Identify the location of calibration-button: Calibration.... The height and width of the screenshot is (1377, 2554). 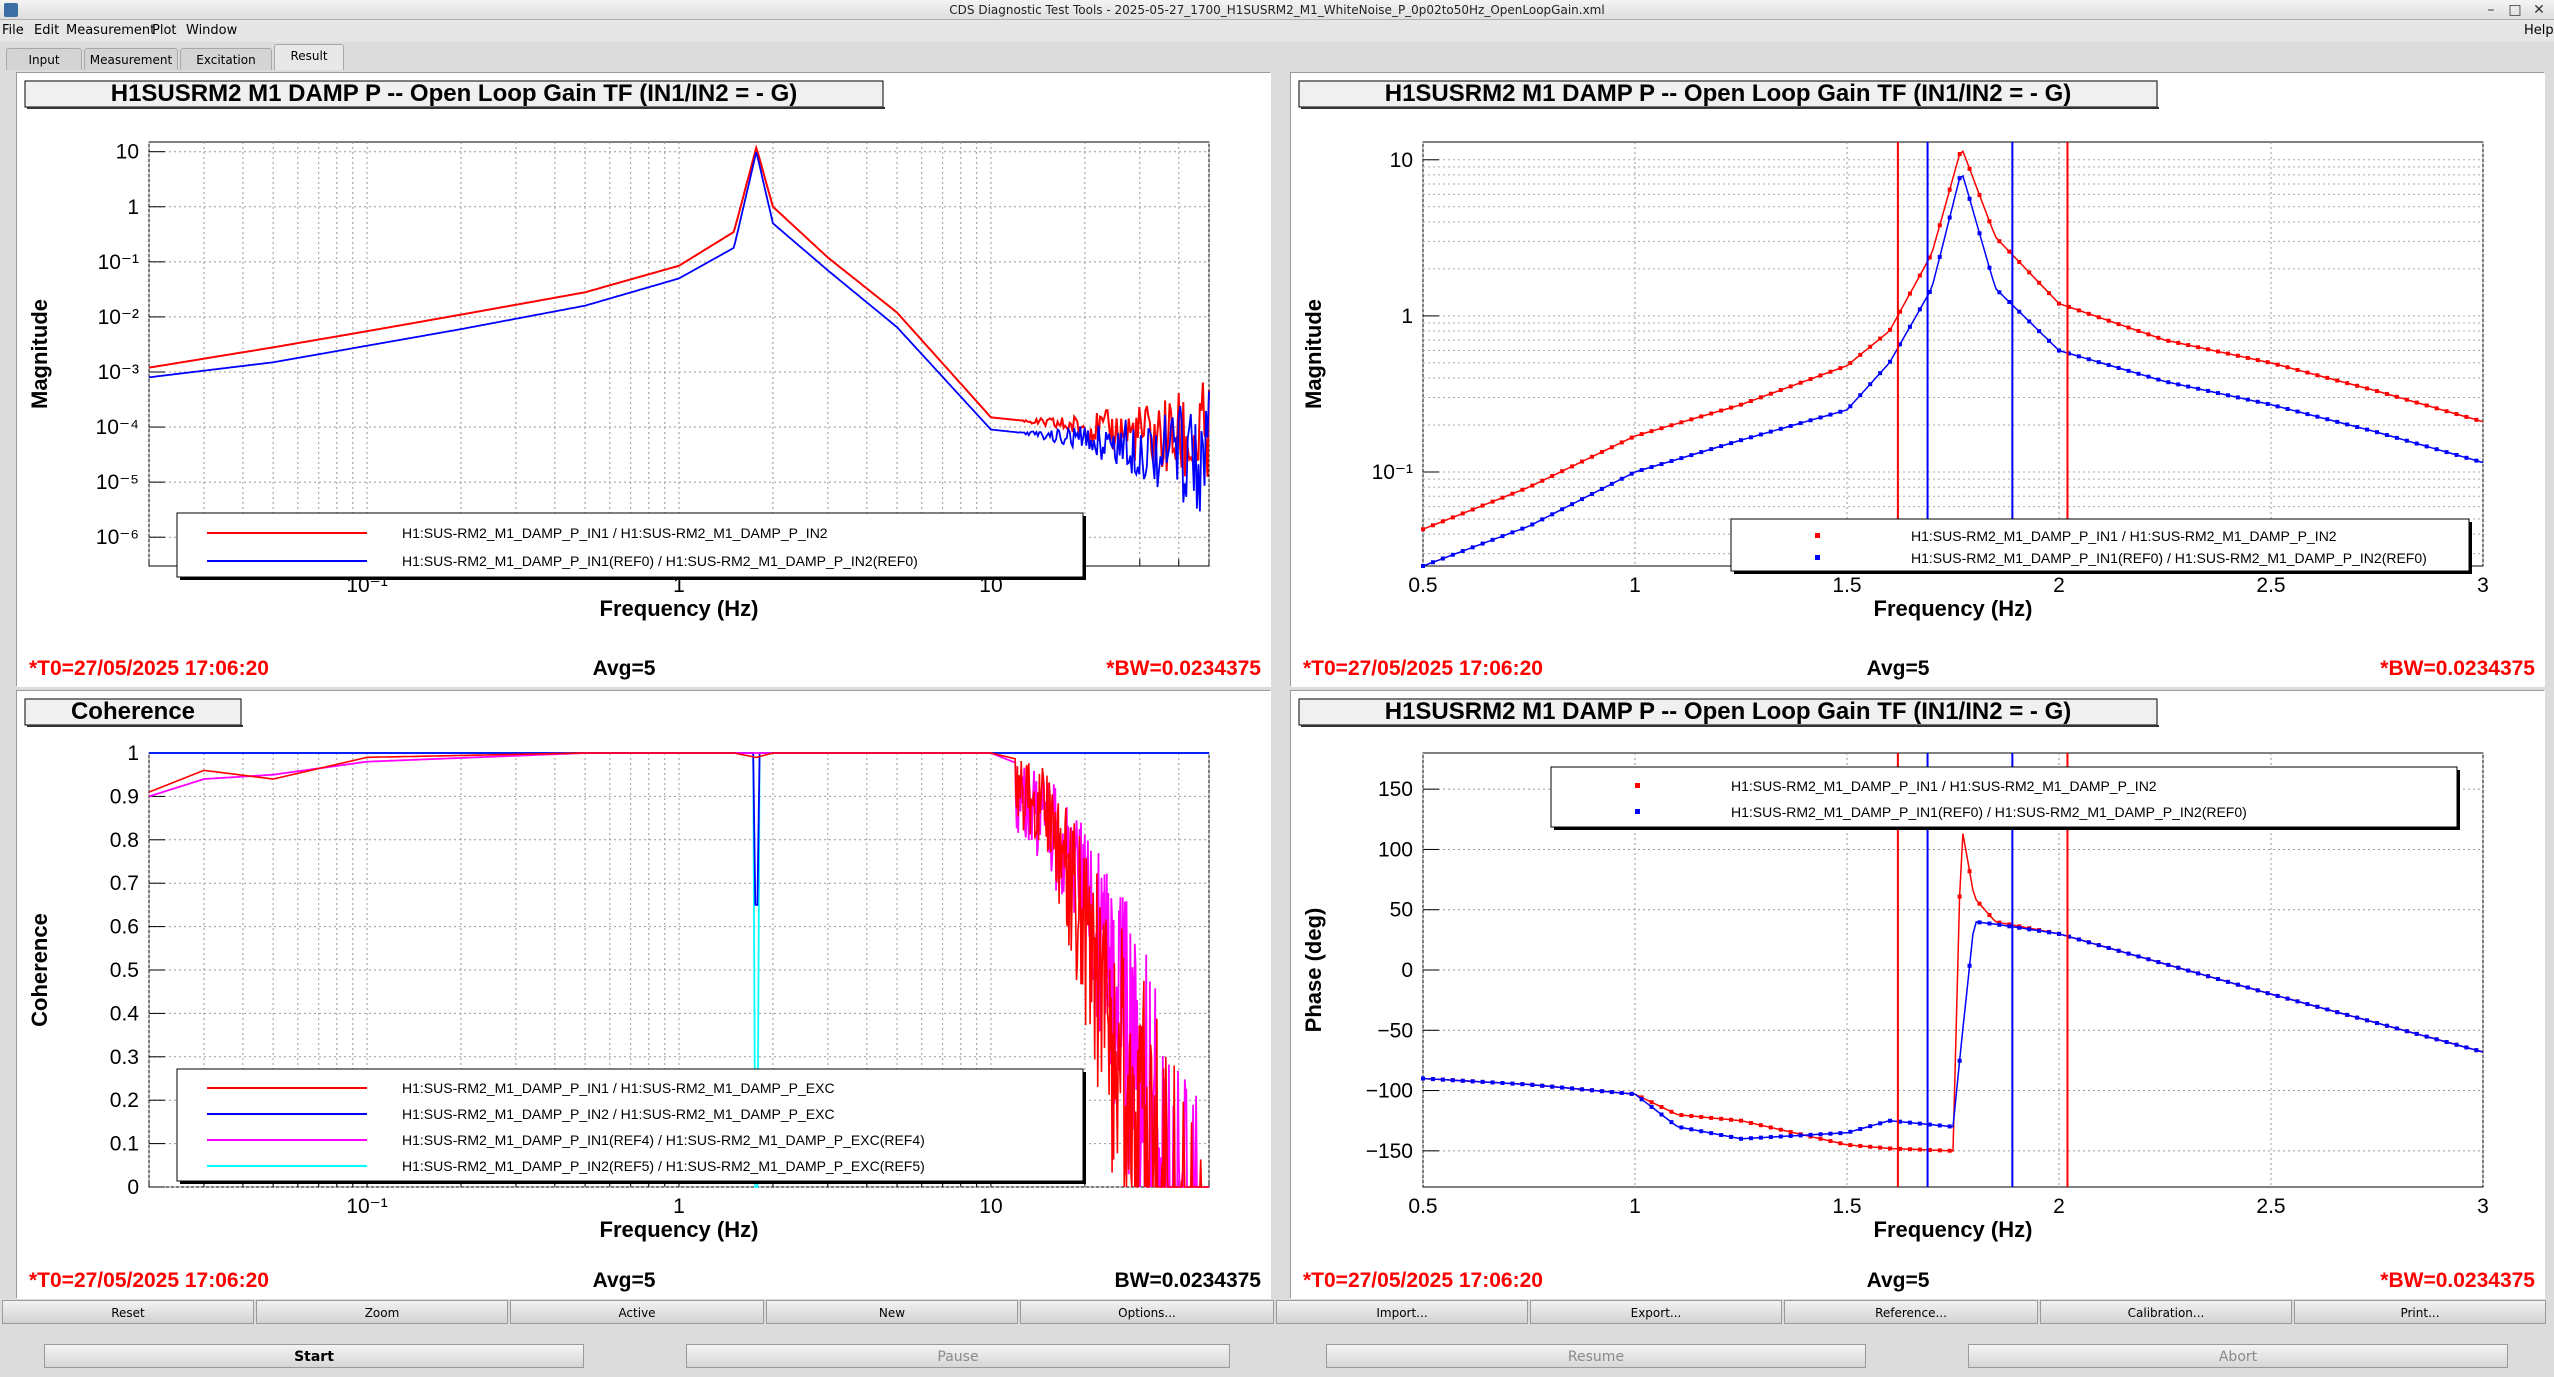
(2166, 1312).